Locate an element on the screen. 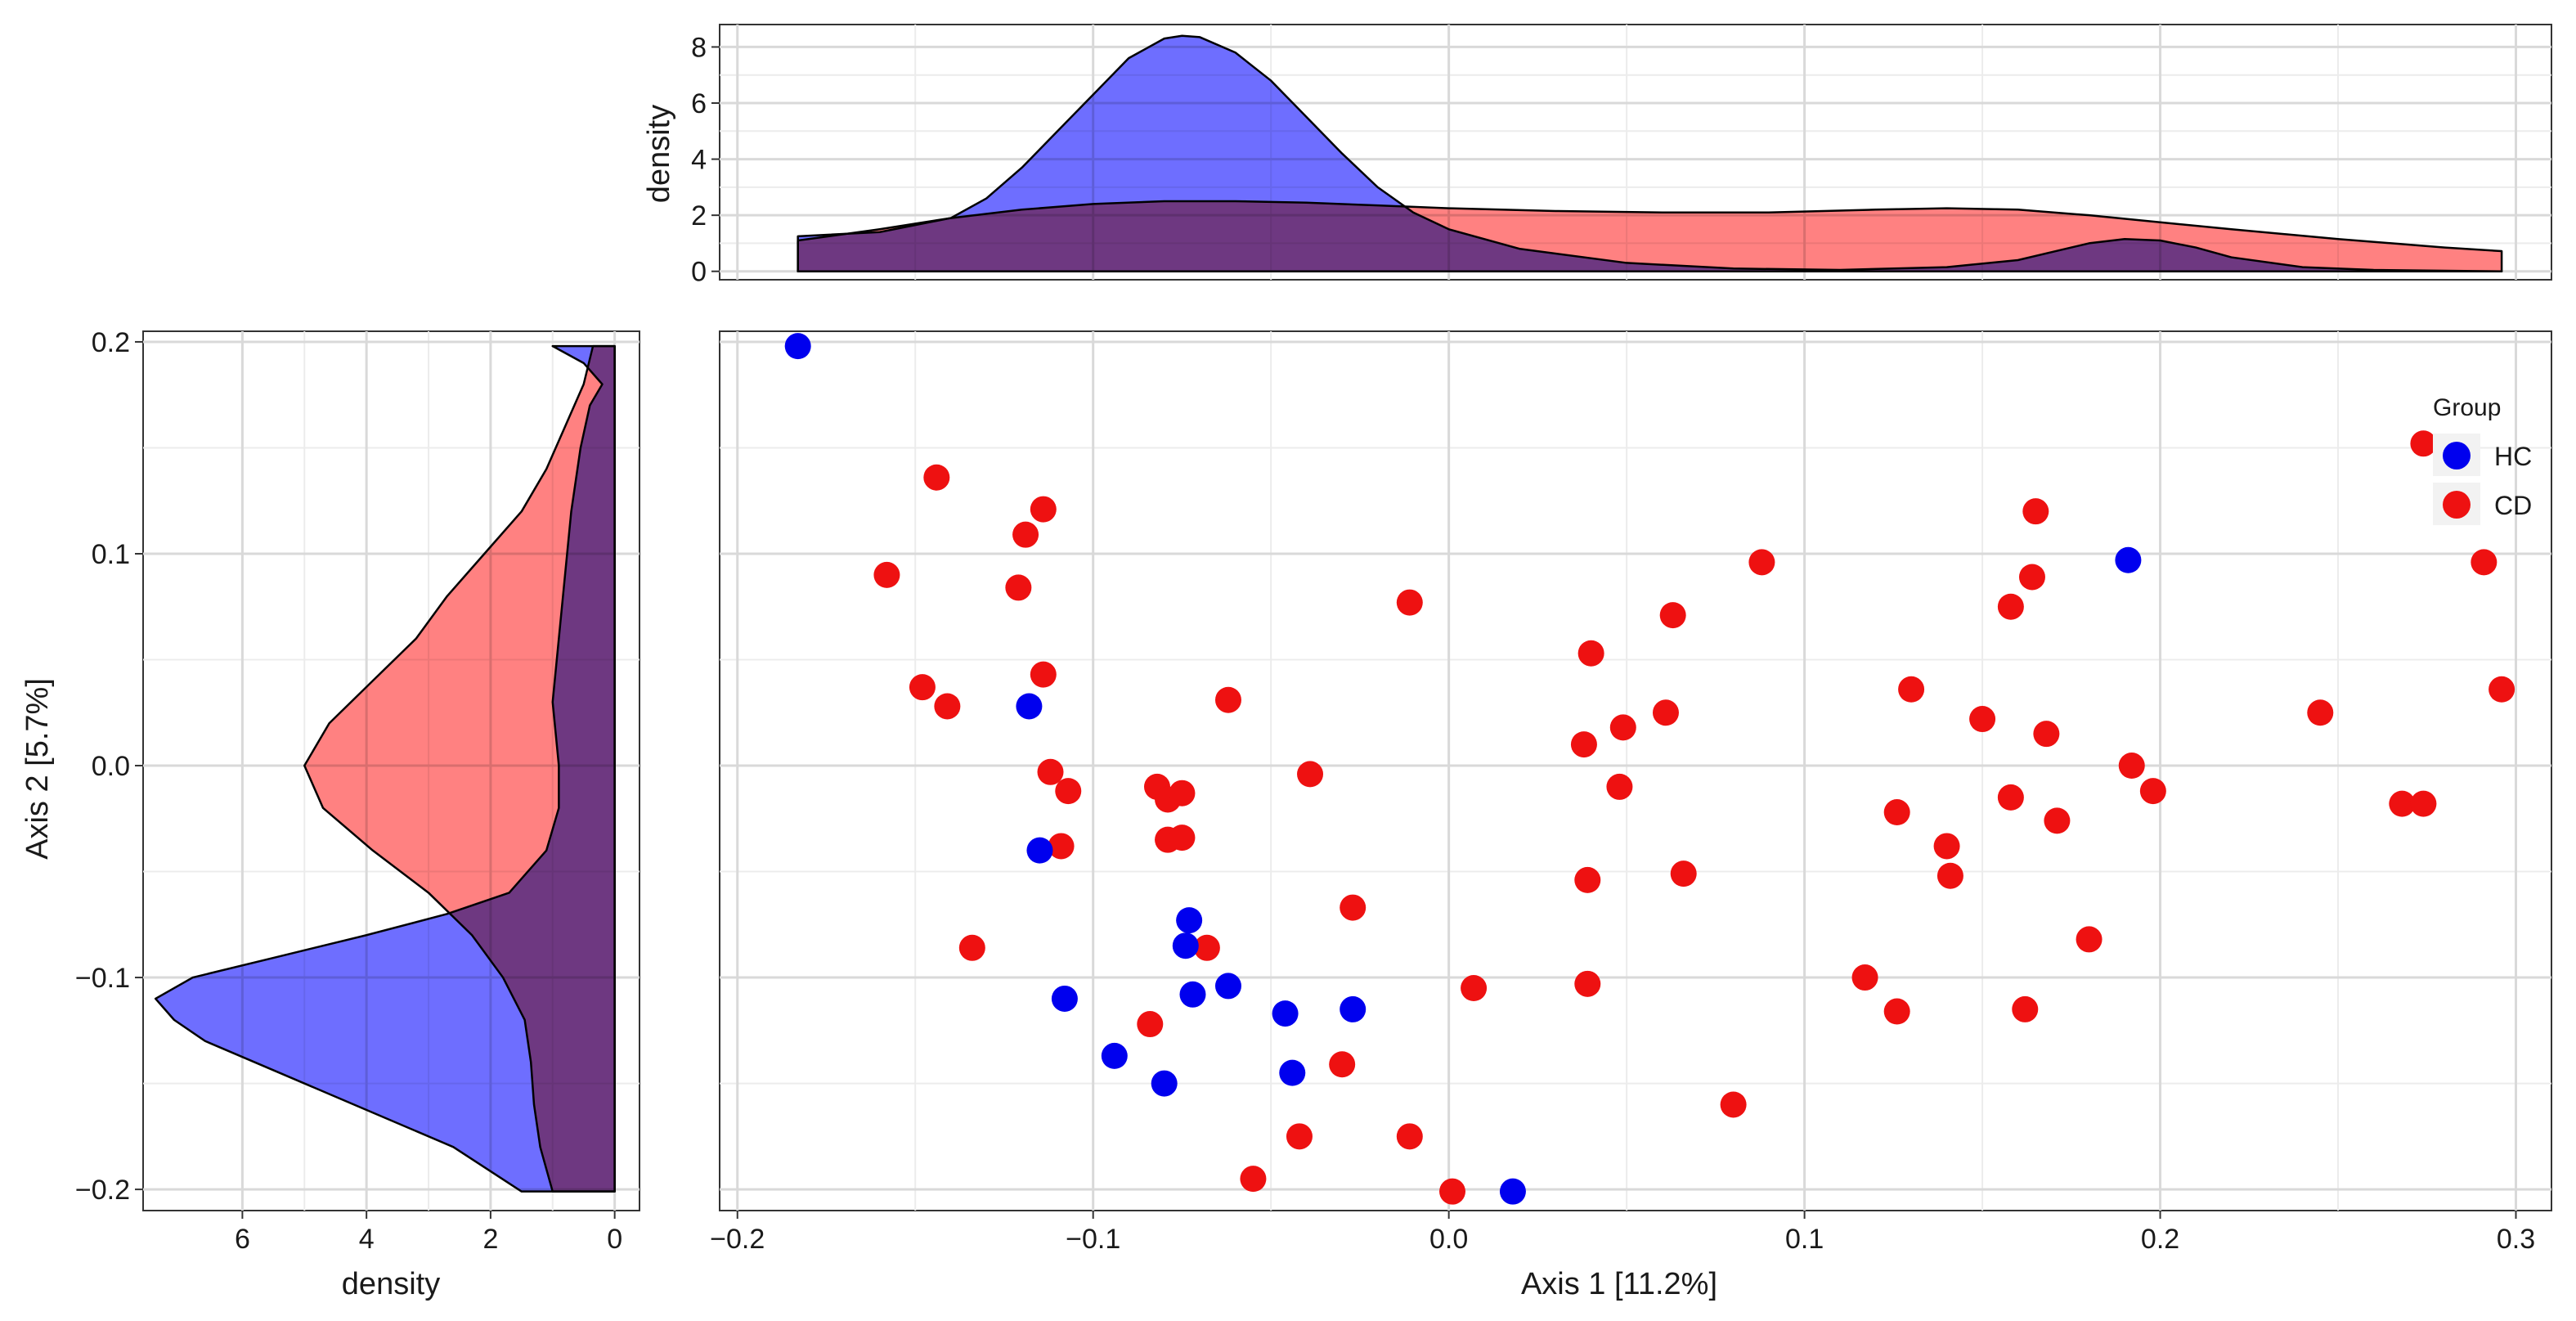 Image resolution: width=2576 pixels, height=1321 pixels. left-y-tick-label: 0.0 is located at coordinates (111, 766).